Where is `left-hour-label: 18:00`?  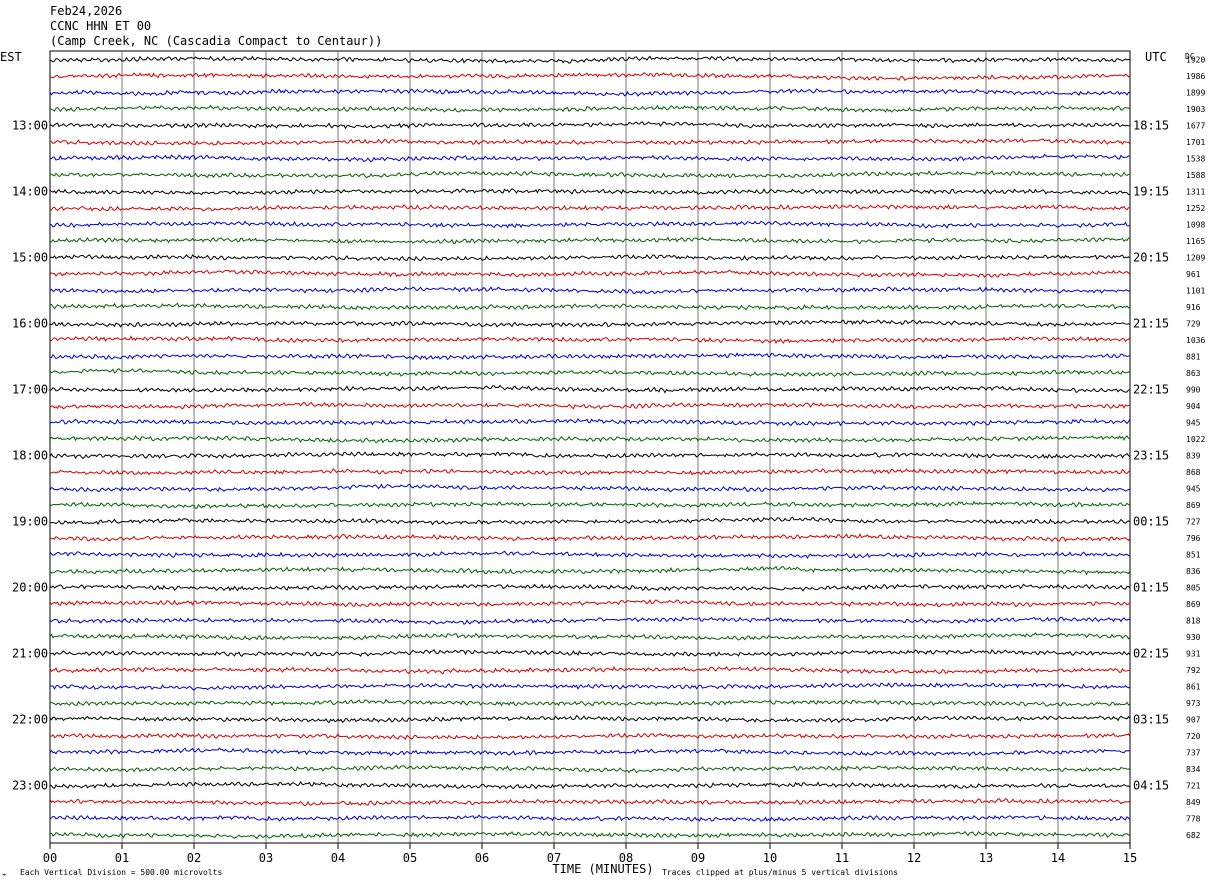
left-hour-label: 18:00 is located at coordinates (30, 456).